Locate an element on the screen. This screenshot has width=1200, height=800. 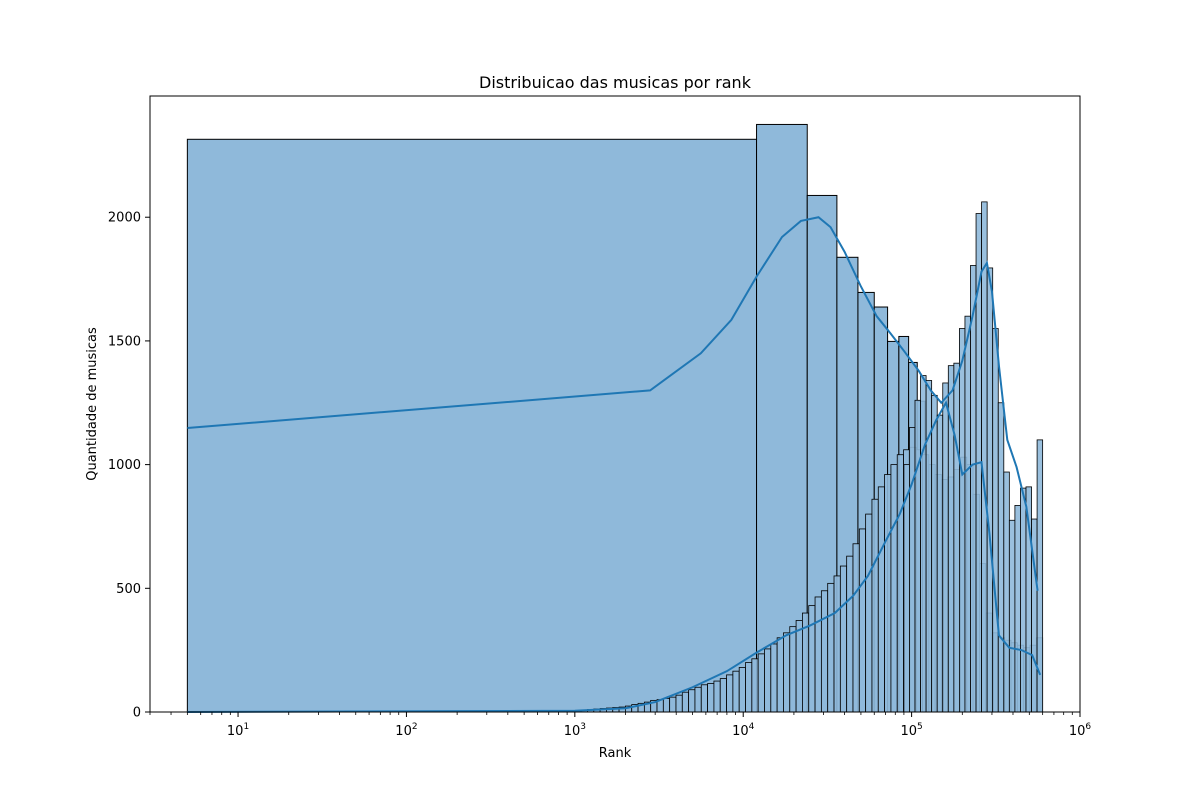
y-tick-label: 500 is located at coordinates (128, 589).